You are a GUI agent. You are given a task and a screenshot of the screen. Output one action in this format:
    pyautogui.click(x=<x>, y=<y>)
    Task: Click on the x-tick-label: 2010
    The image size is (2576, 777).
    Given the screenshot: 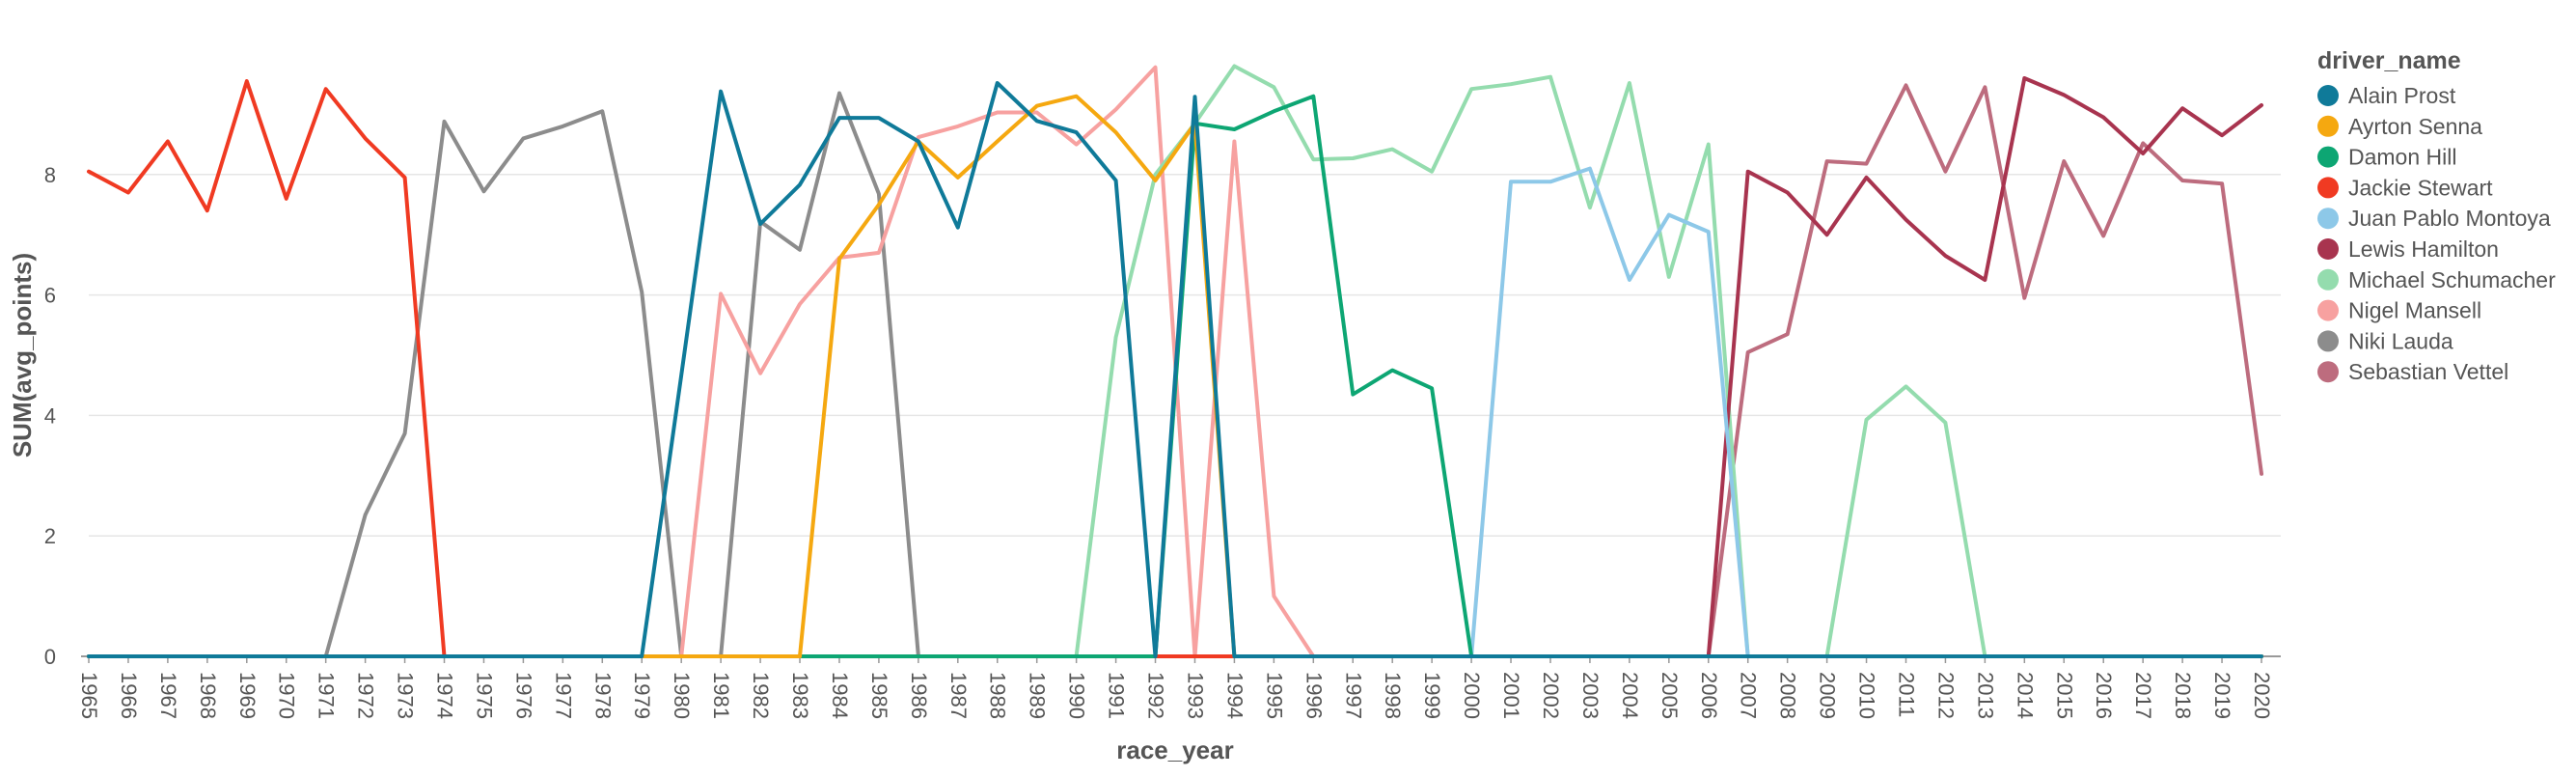 What is the action you would take?
    pyautogui.click(x=1867, y=696)
    